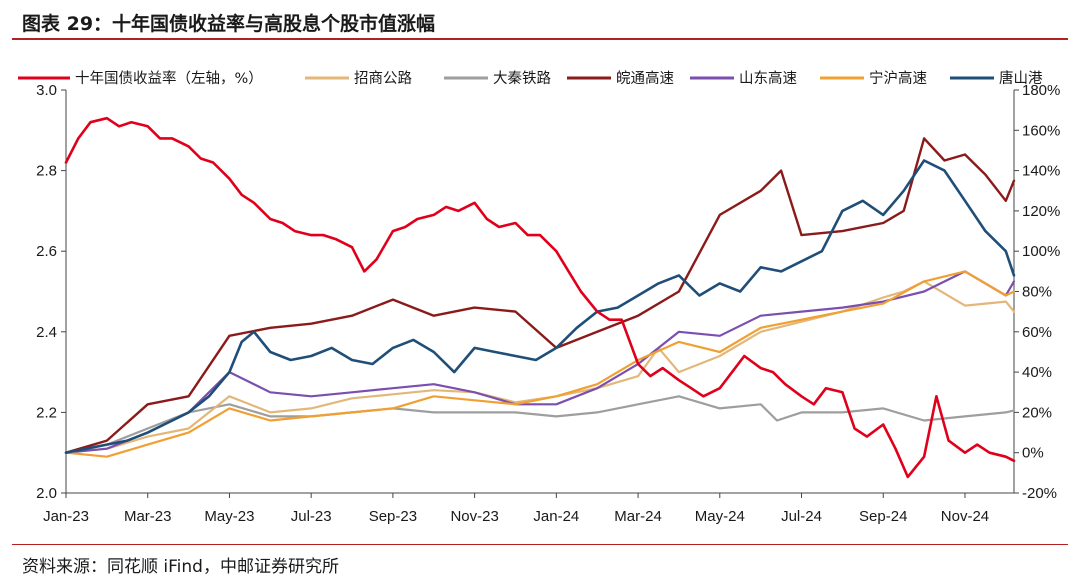  Describe the element at coordinates (1041, 130) in the screenshot. I see `right-tick-label: 160%` at that location.